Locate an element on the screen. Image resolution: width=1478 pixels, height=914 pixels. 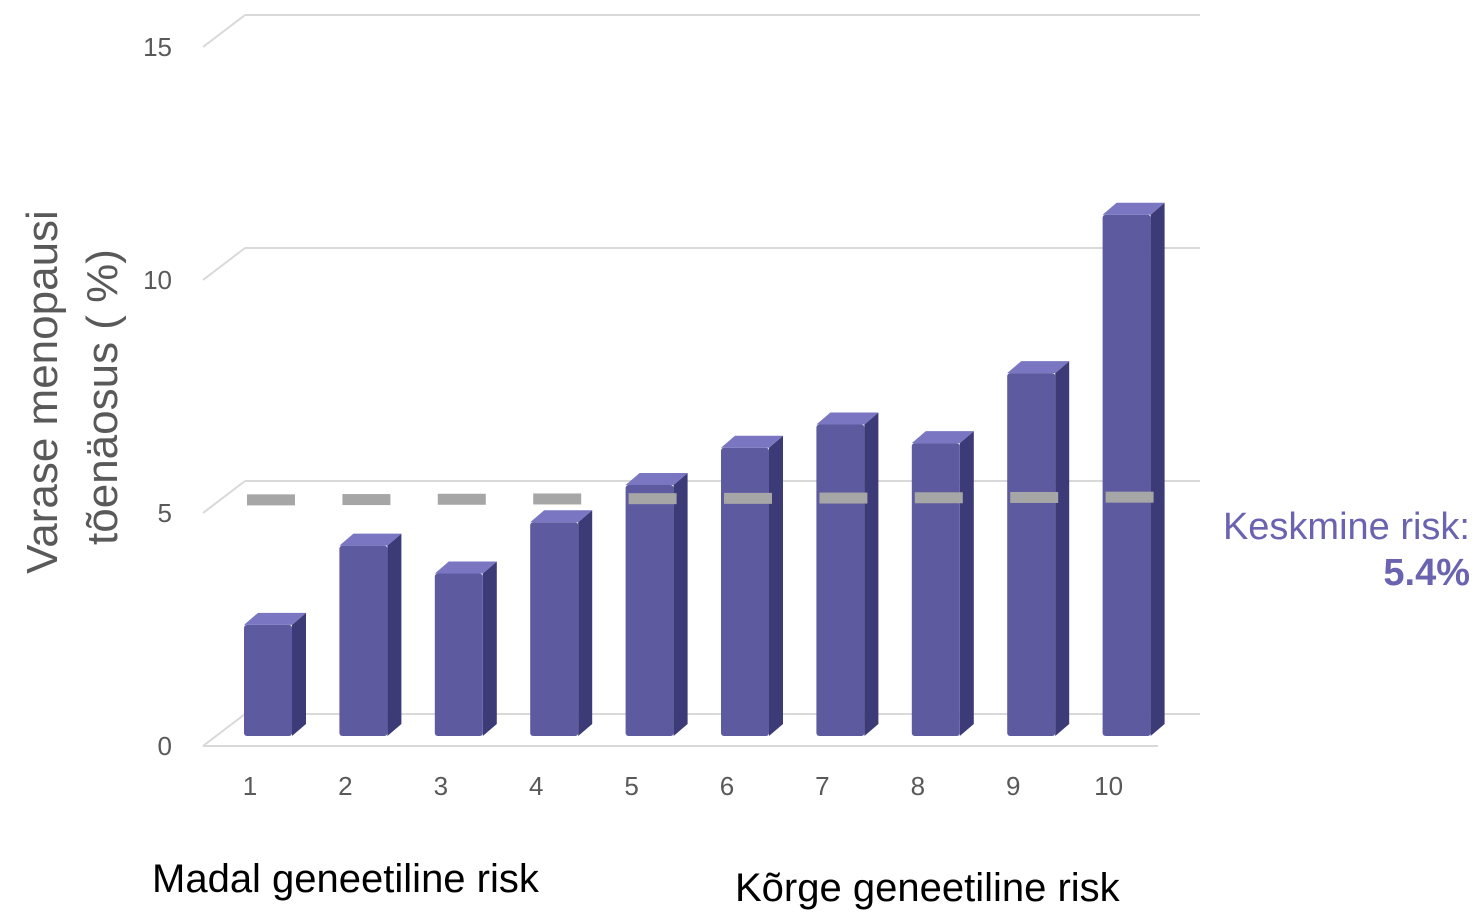
low-genetic-risk-label: Madal geneetiline risk is located at coordinates (345, 879).